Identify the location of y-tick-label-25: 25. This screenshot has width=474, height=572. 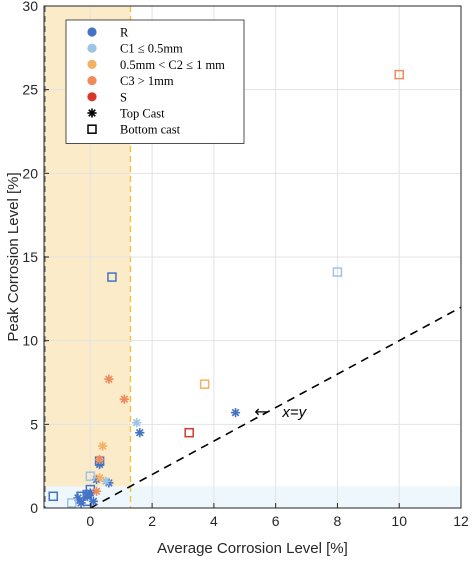
(30, 90).